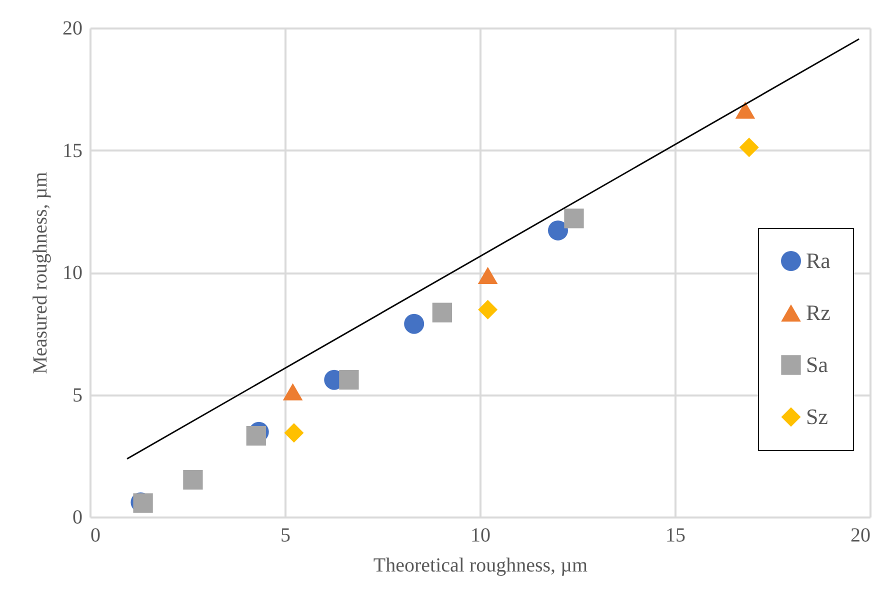 The width and height of the screenshot is (888, 596). I want to click on y-tick-label: 5, so click(77, 395).